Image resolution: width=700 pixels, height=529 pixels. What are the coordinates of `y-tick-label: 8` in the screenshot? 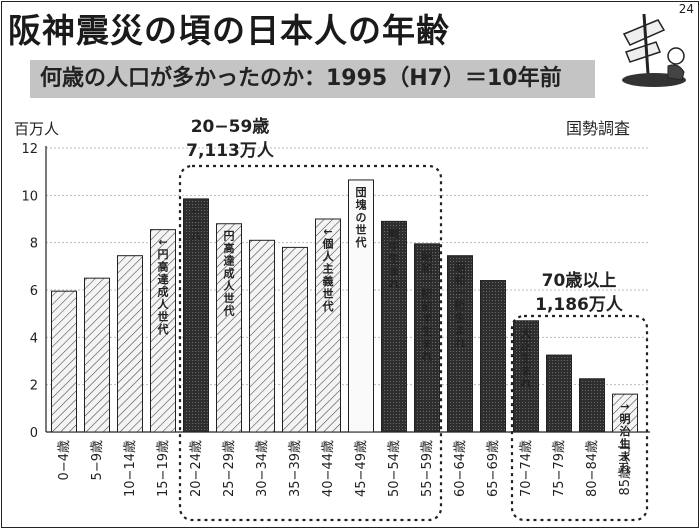 It's located at (34, 244).